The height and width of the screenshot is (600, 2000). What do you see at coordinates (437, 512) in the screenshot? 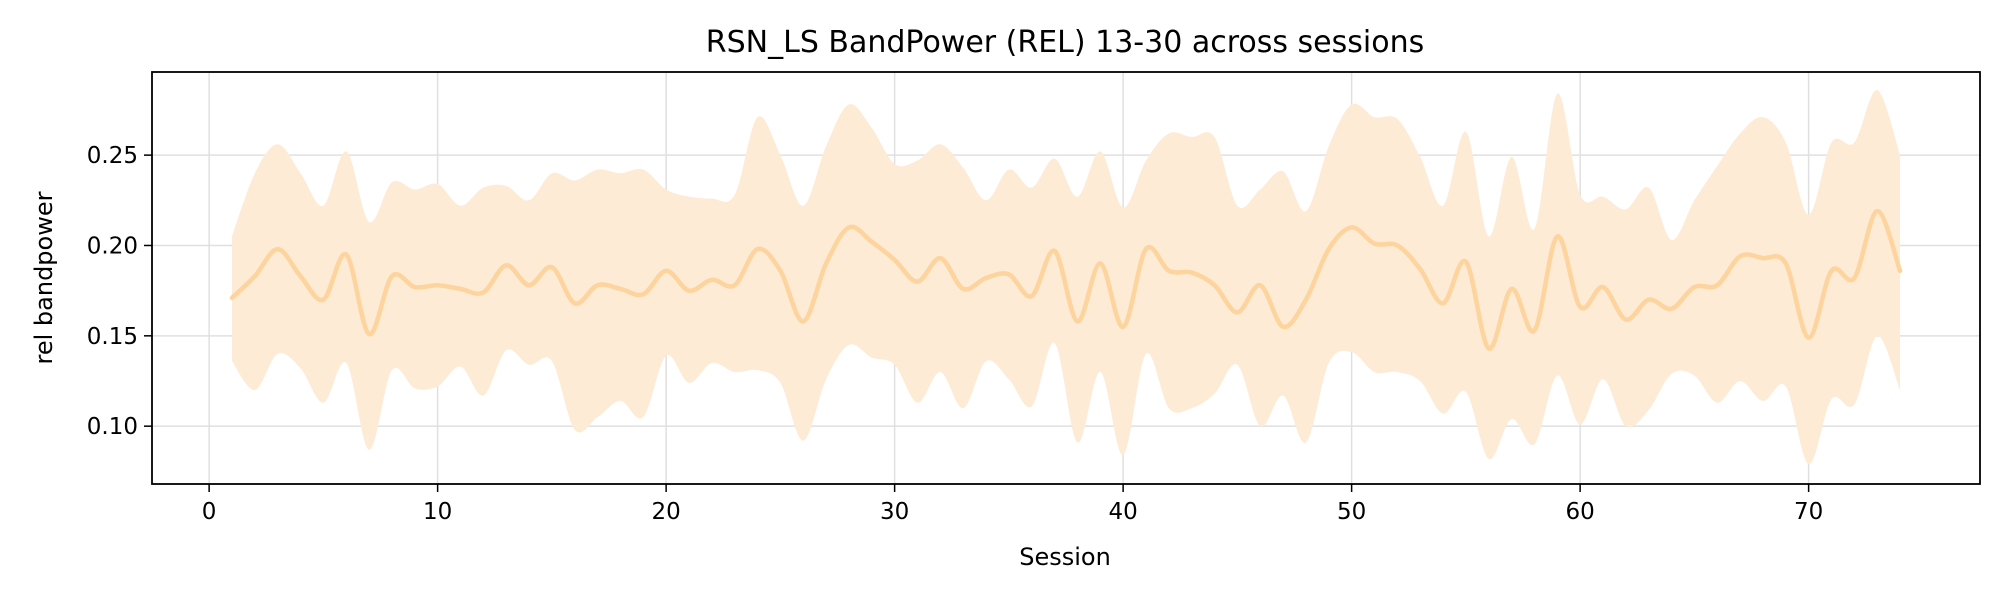
I see `x-tick-label-1: 10` at bounding box center [437, 512].